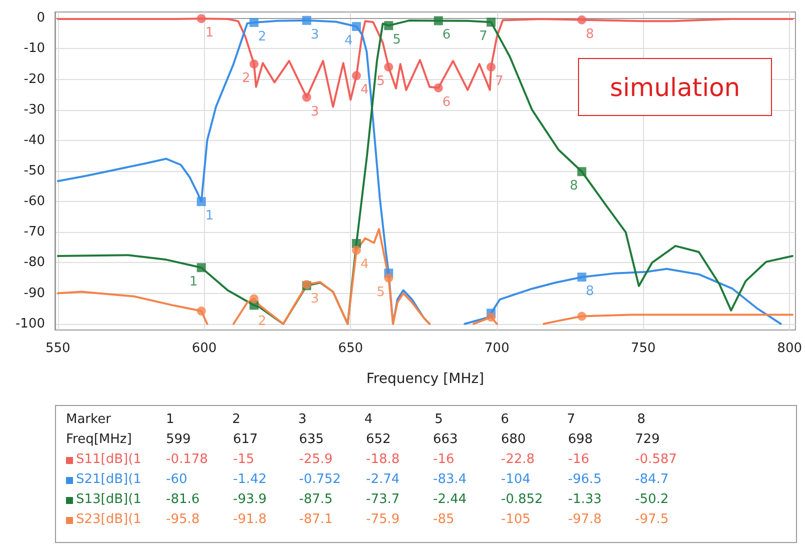 The image size is (805, 544). I want to click on text: 729, so click(647, 439).